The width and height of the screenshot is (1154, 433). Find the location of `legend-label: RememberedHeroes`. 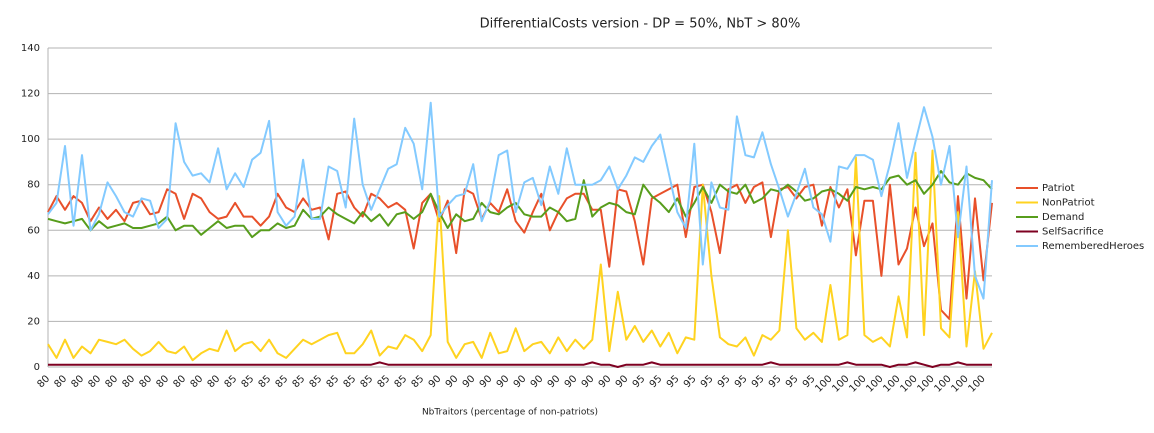

legend-label: RememberedHeroes is located at coordinates (1093, 246).